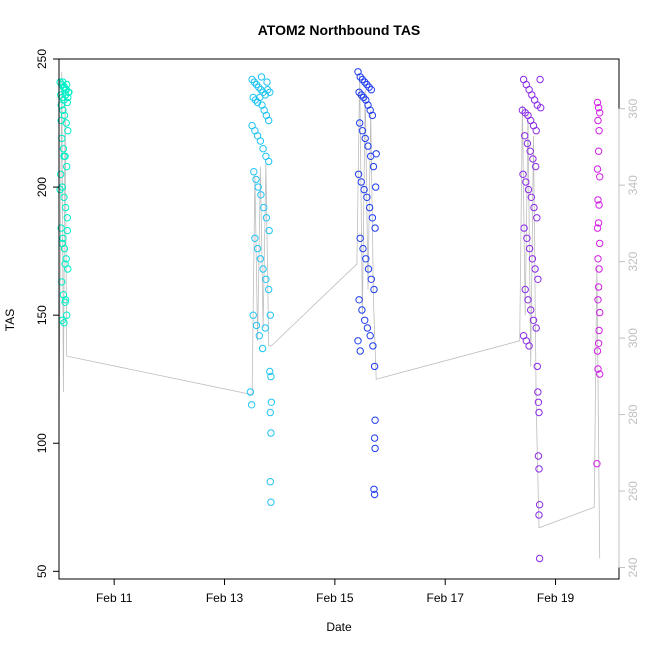 This screenshot has height=650, width=650. What do you see at coordinates (633, 261) in the screenshot?
I see `y2-tick-label: 320` at bounding box center [633, 261].